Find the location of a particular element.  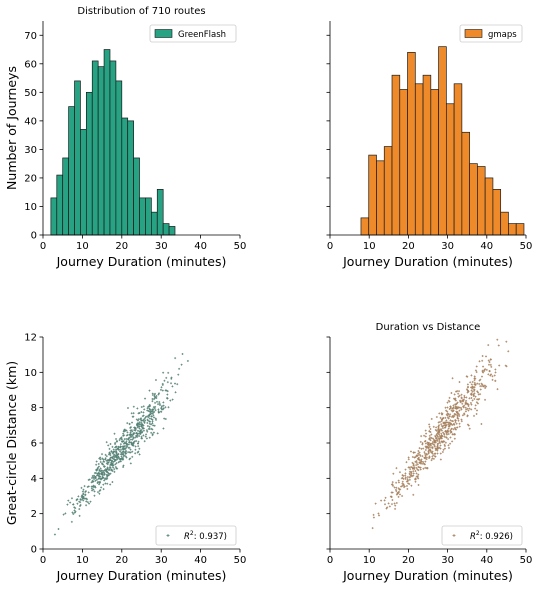

y-tick-label: 2 is located at coordinates (34, 514).